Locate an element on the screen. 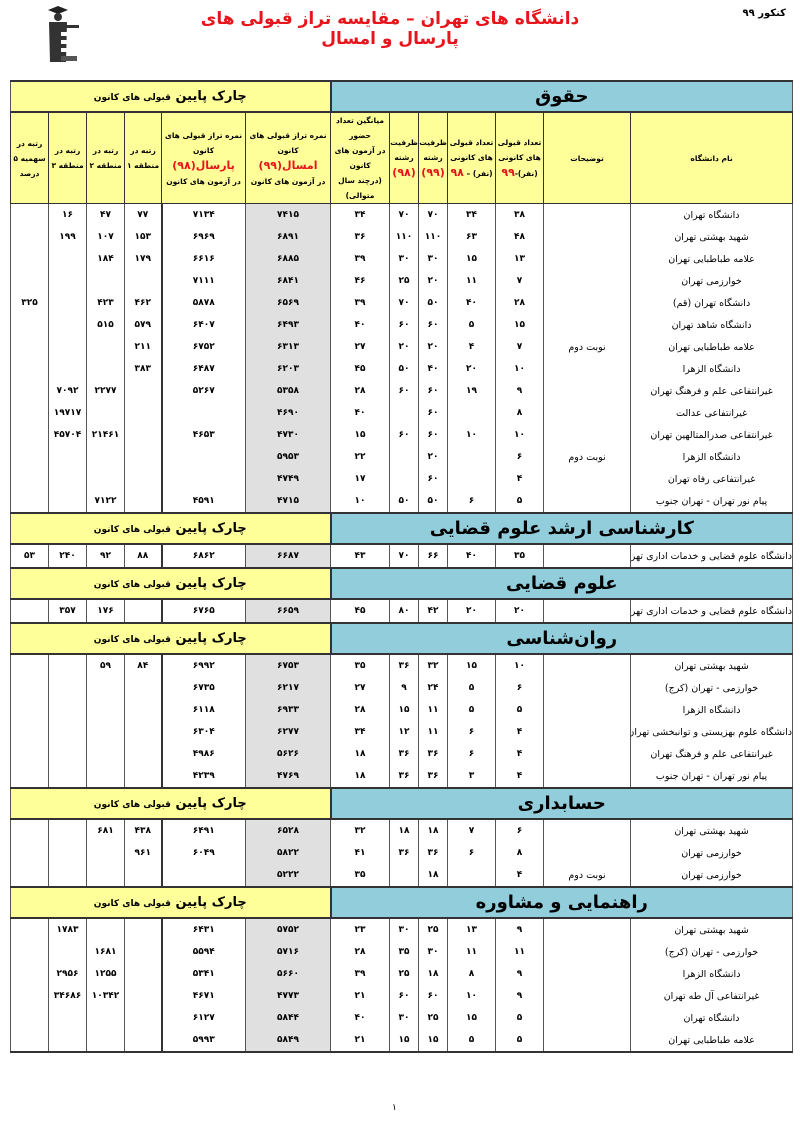  cell-score98: ۵۸۷۸ is located at coordinates (203, 303).